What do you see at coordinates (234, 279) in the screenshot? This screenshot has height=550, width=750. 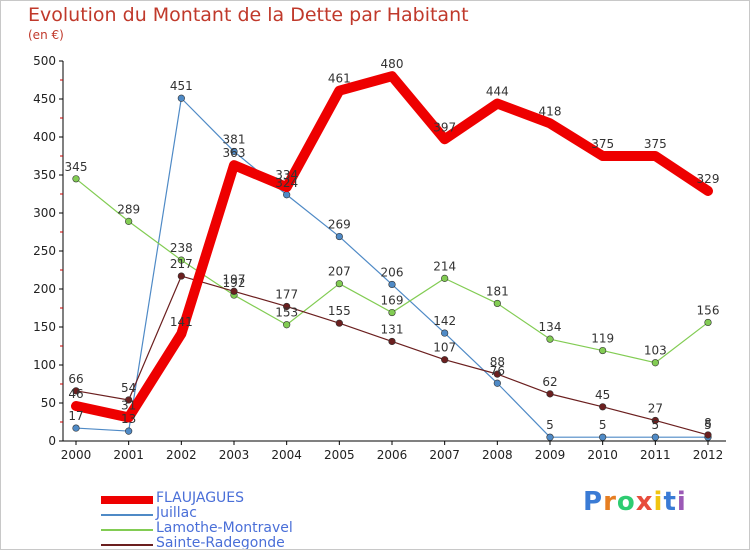 I see `data-label: 197` at bounding box center [234, 279].